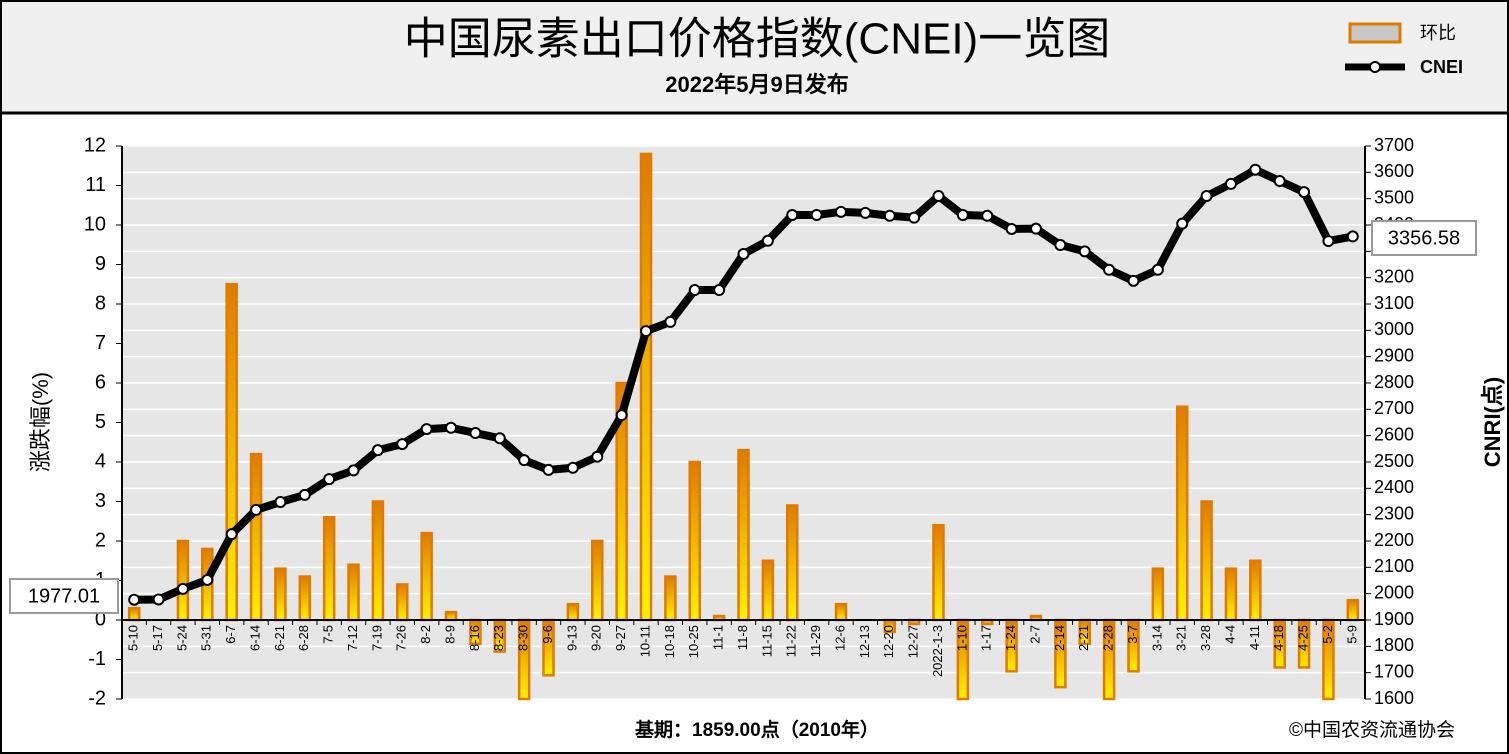 The image size is (1509, 754). What do you see at coordinates (1394, 355) in the screenshot?
I see `y2-tick-label: 2900` at bounding box center [1394, 355].